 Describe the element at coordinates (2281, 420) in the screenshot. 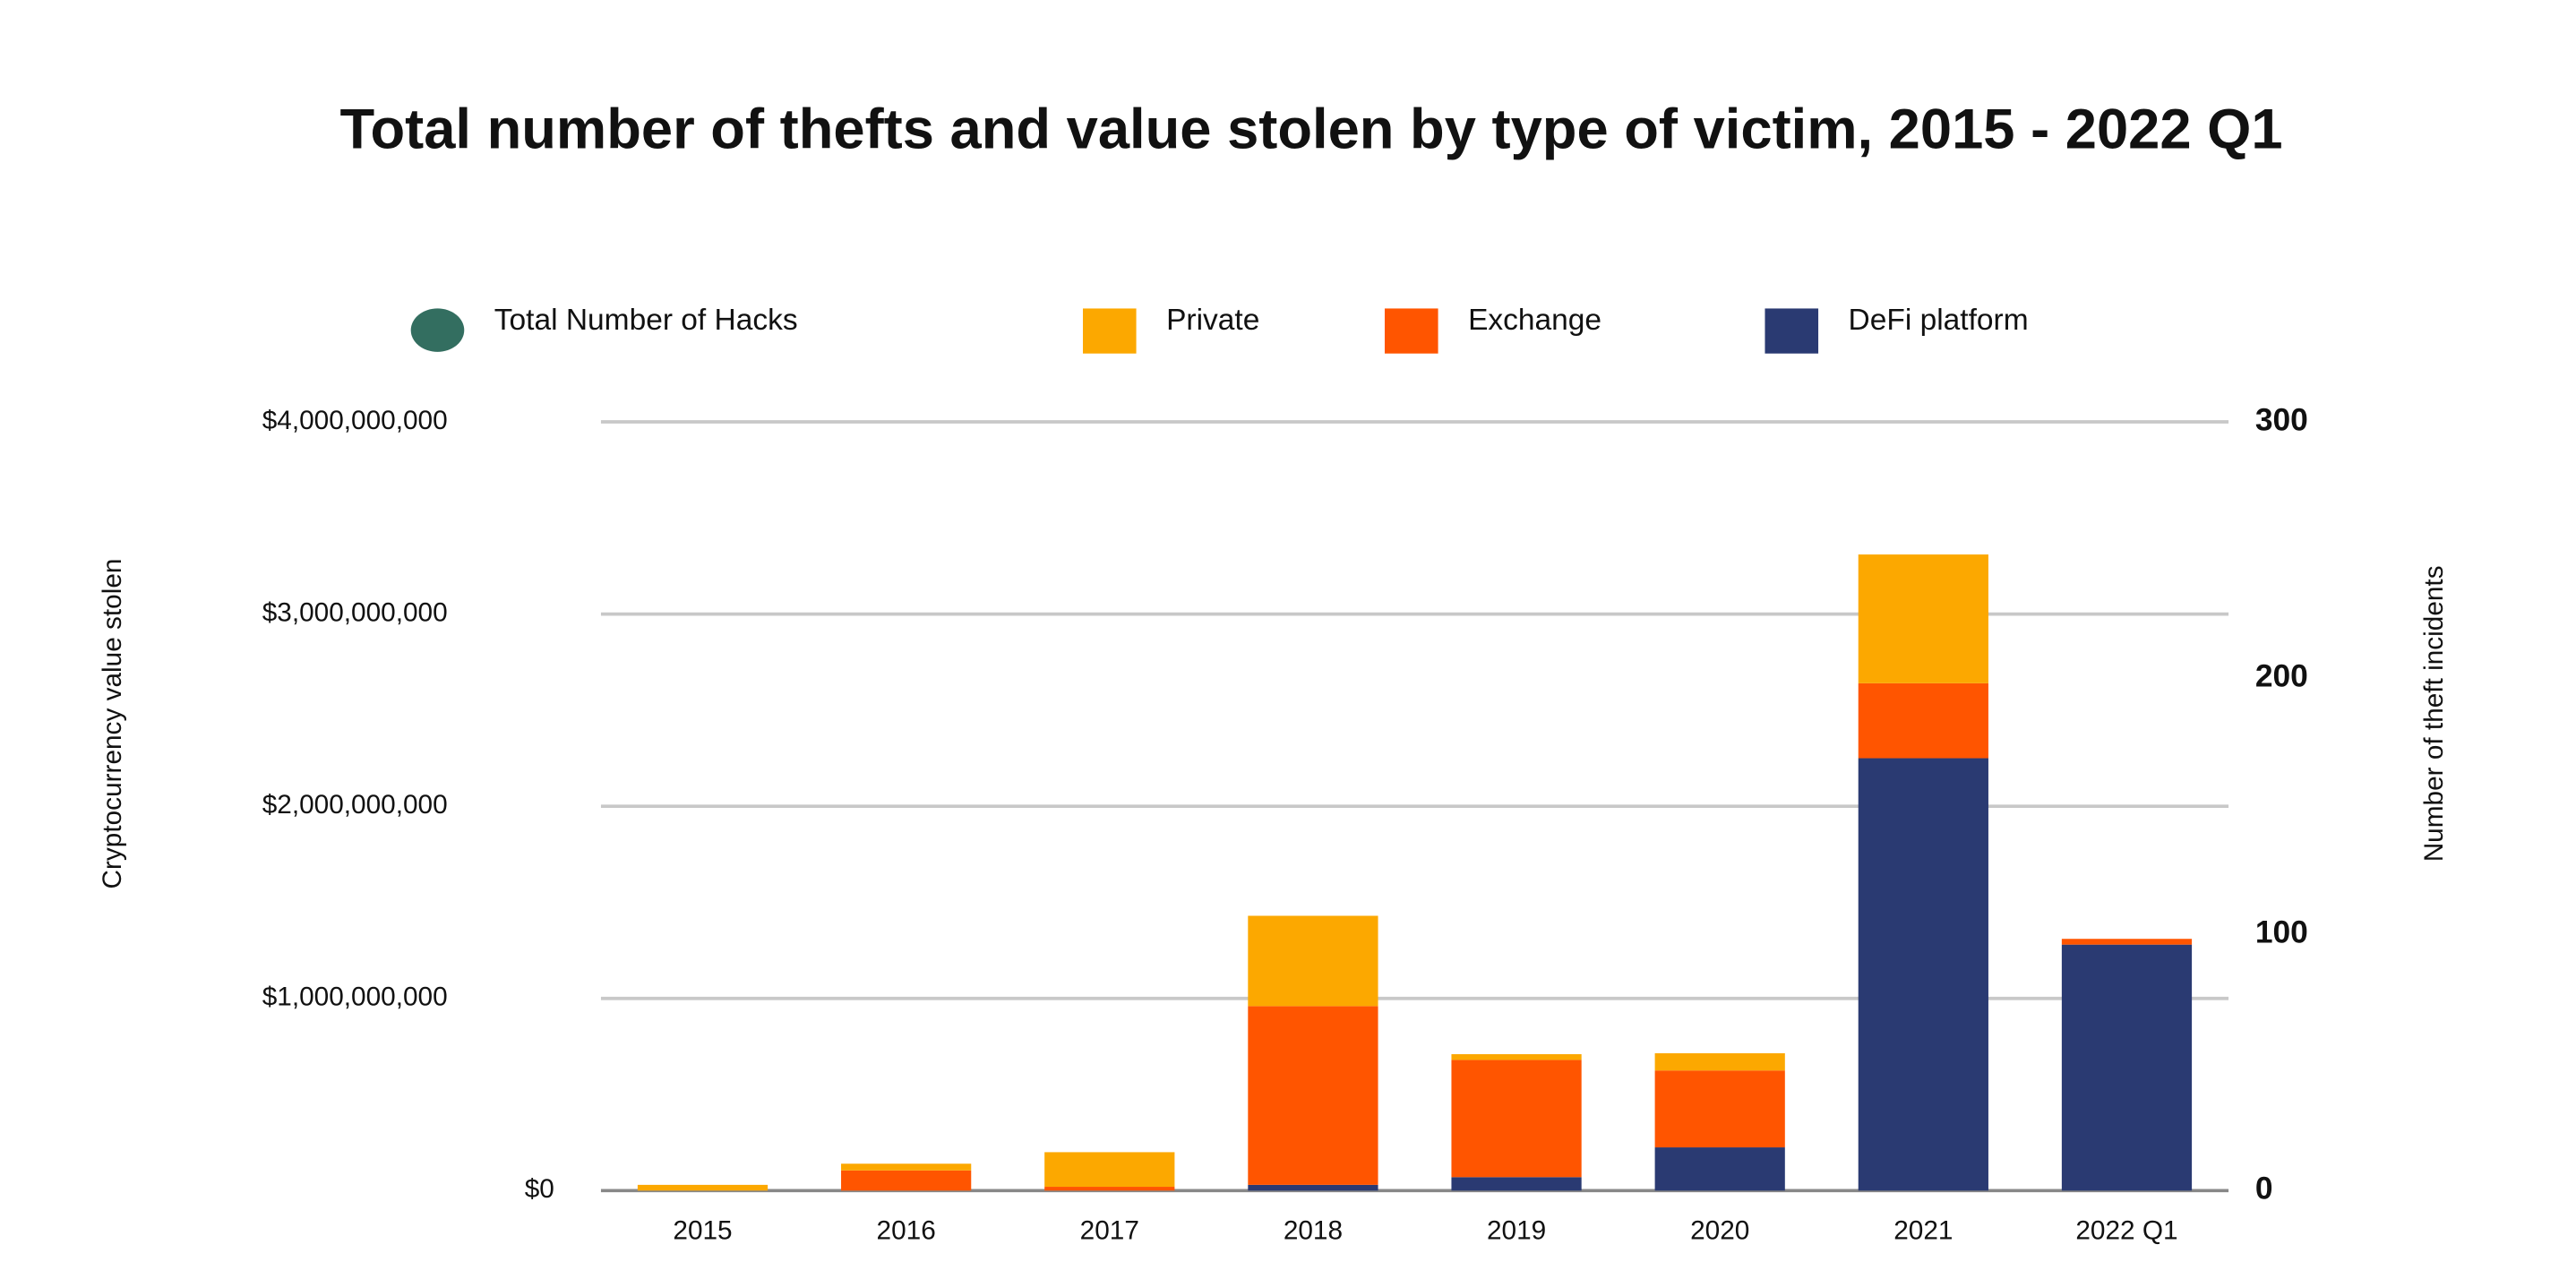

I see `y2-tick-label: 300` at that location.